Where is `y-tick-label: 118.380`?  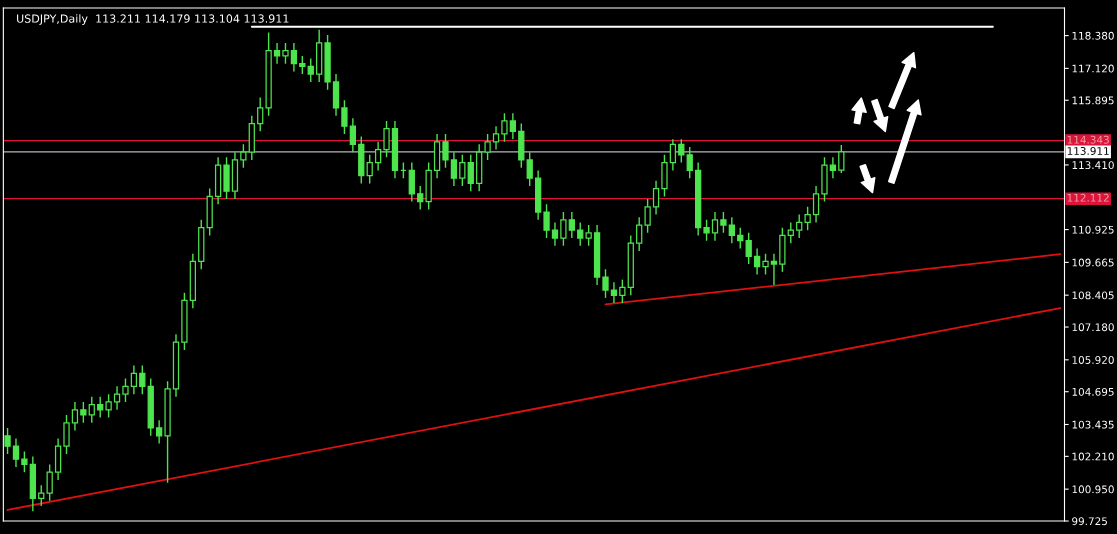 y-tick-label: 118.380 is located at coordinates (1093, 35).